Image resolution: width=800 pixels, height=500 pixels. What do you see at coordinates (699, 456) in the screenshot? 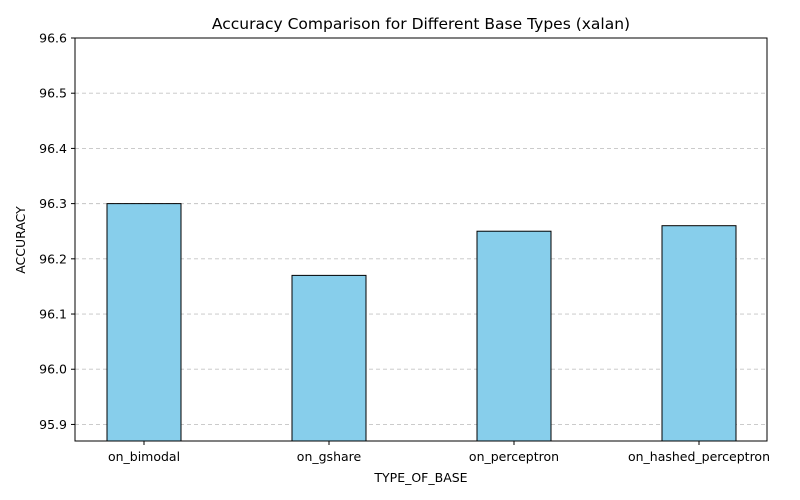
I see `x-tick-label: on_hashed_perceptron` at bounding box center [699, 456].